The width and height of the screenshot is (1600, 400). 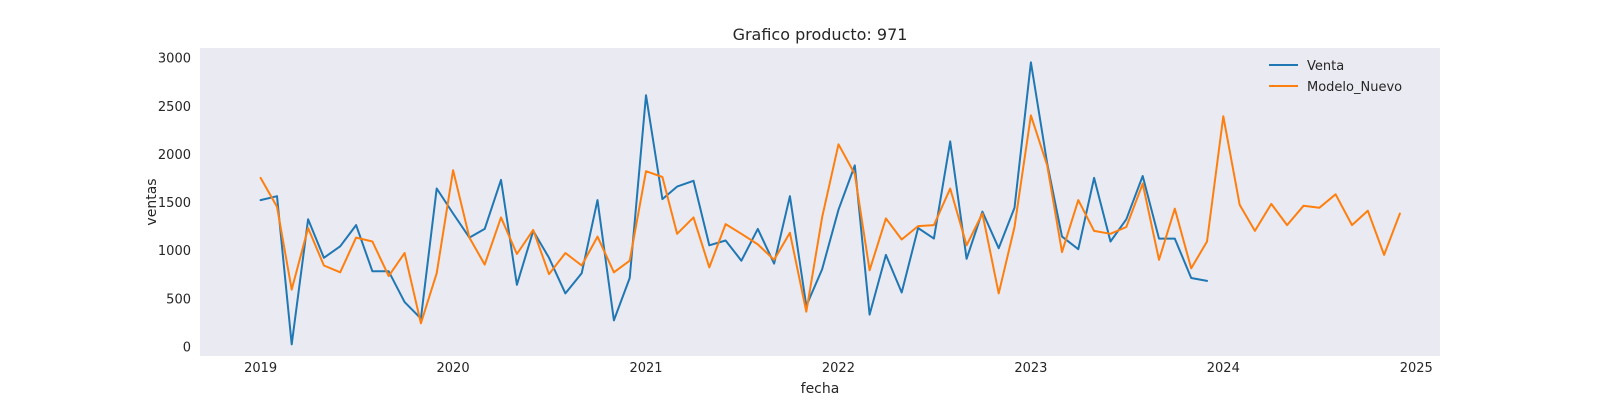 I want to click on y-tick-label: 3000, so click(x=174, y=59).